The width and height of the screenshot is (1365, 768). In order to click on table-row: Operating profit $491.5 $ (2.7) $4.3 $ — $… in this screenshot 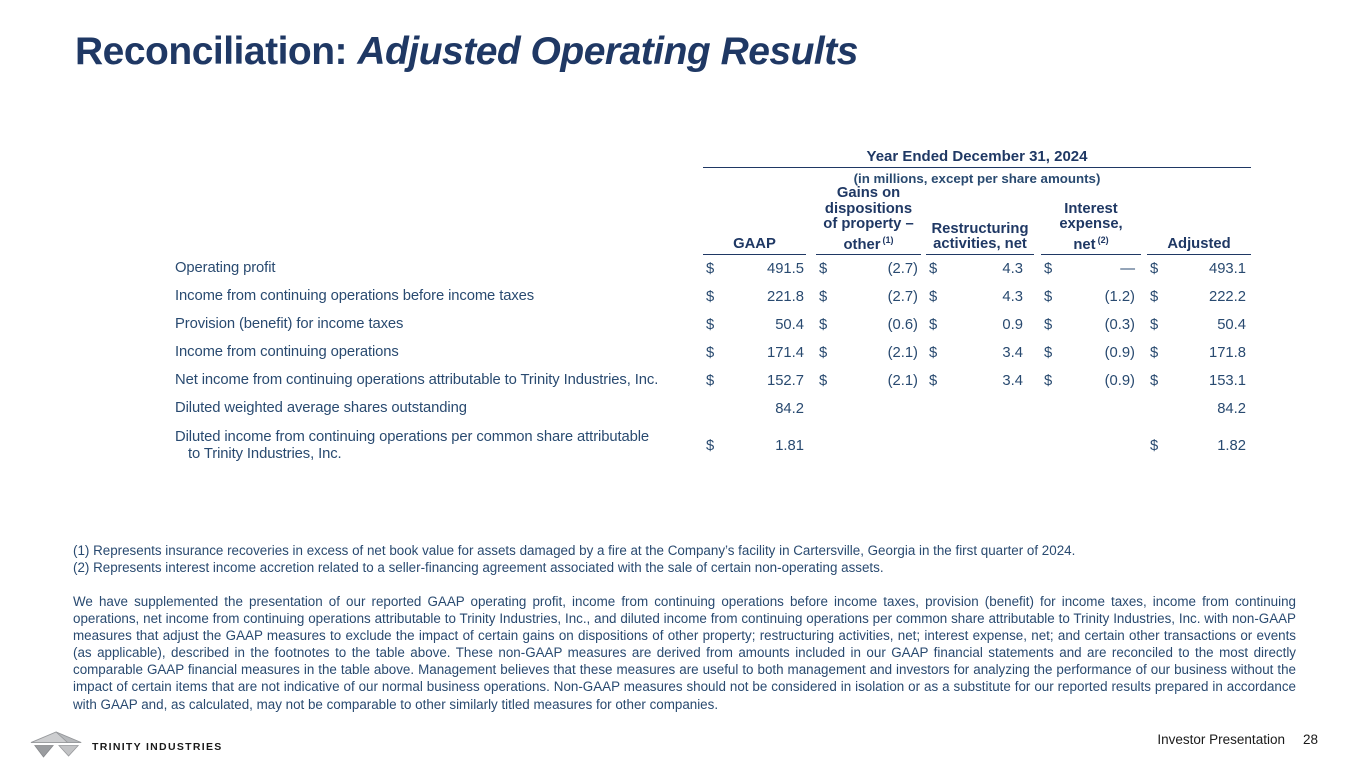, I will do `click(713, 269)`.